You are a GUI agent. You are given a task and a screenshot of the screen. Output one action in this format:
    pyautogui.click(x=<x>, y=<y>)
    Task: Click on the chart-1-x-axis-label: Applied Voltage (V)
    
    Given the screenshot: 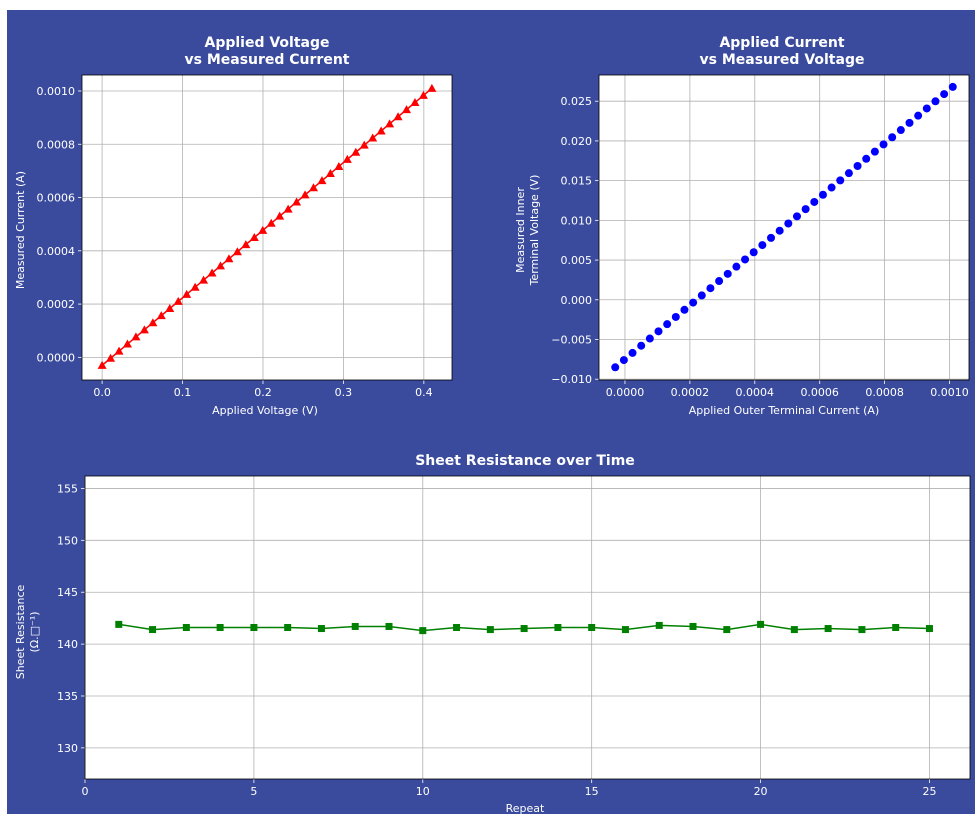 What is the action you would take?
    pyautogui.click(x=265, y=410)
    